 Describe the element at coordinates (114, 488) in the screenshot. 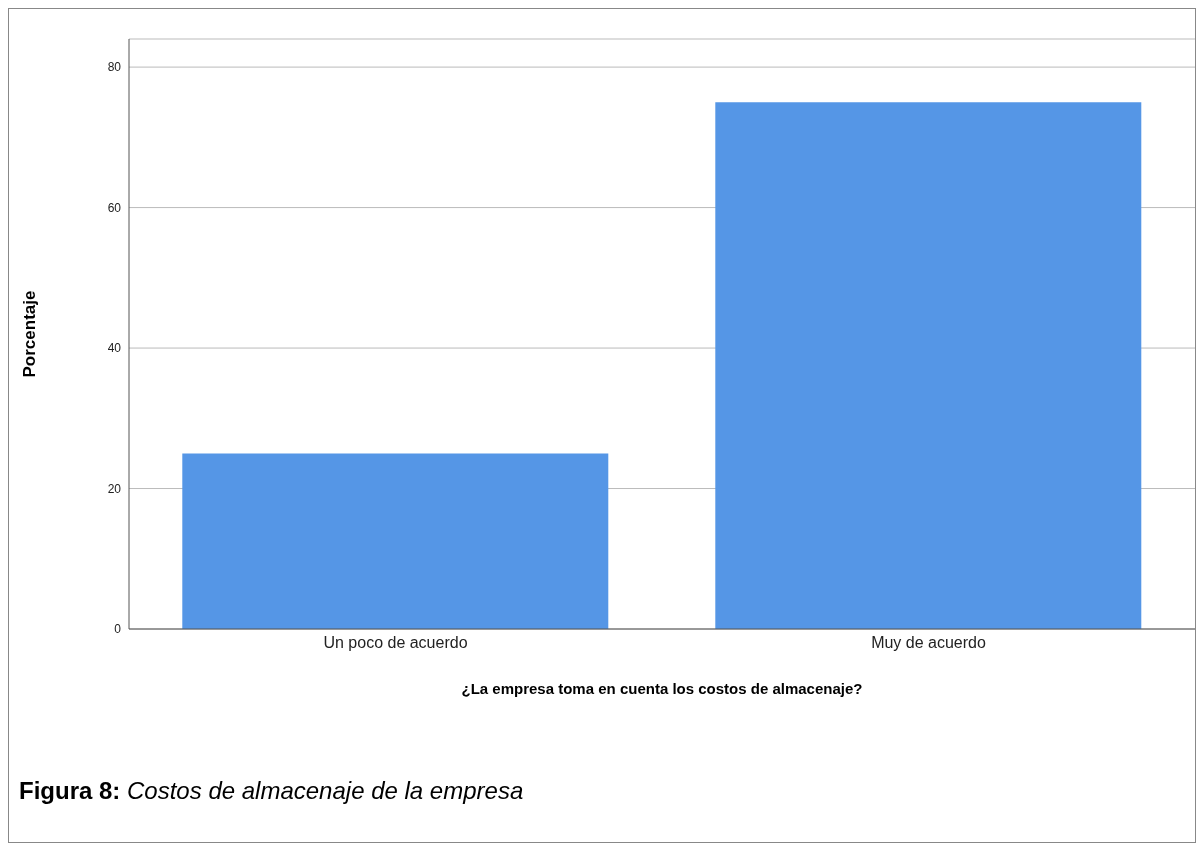

I see `y-tick-label: 20` at that location.